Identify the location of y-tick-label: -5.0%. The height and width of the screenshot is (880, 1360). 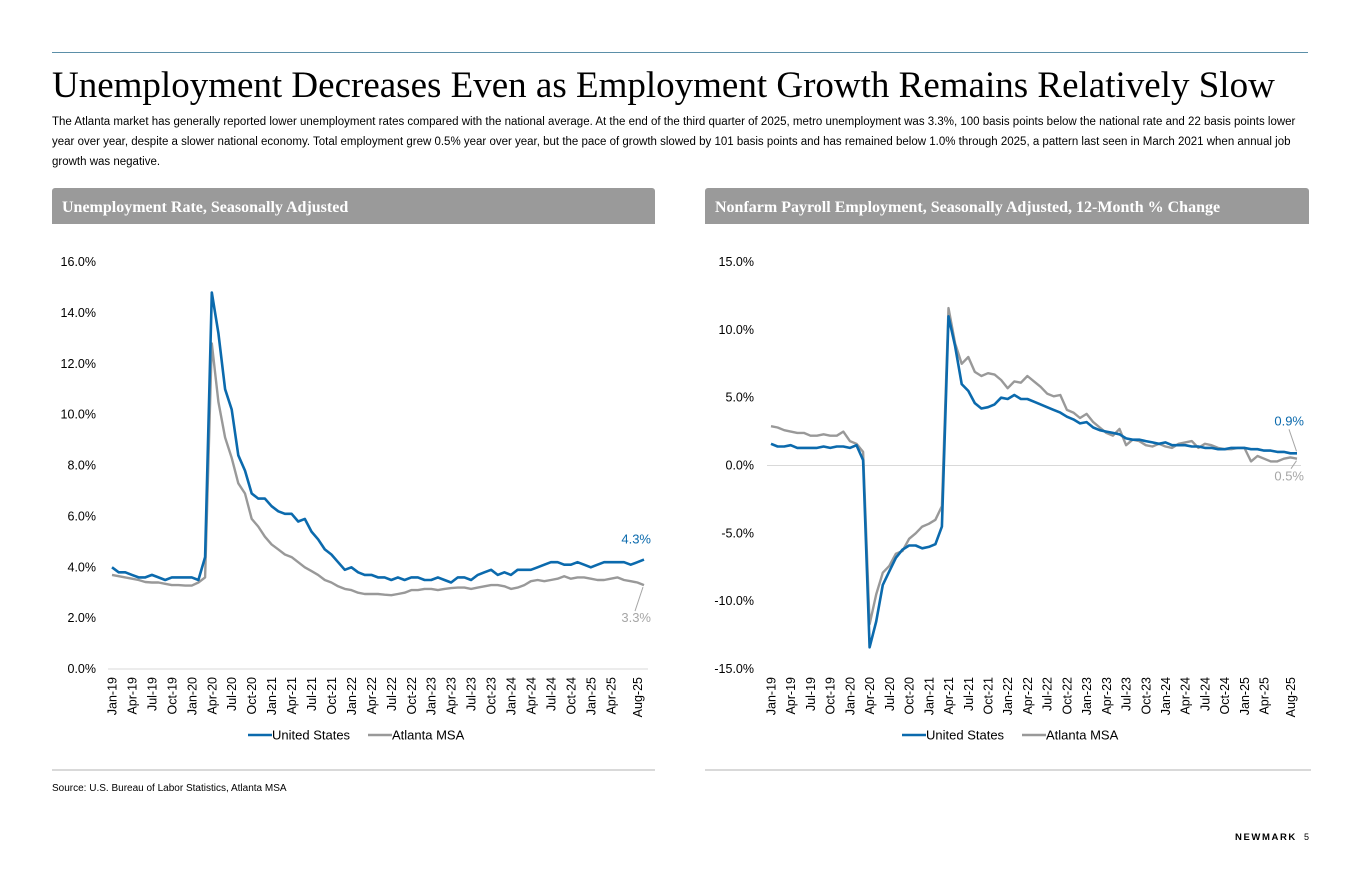
(737, 533).